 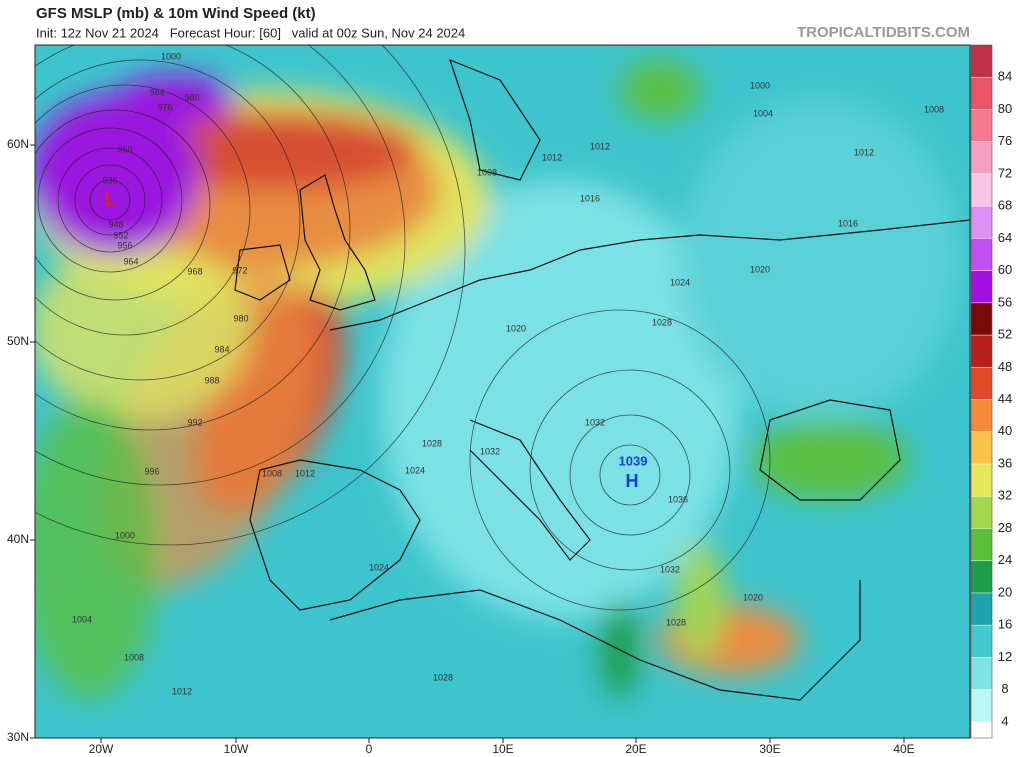 I want to click on isobar-label: 992, so click(x=194, y=422).